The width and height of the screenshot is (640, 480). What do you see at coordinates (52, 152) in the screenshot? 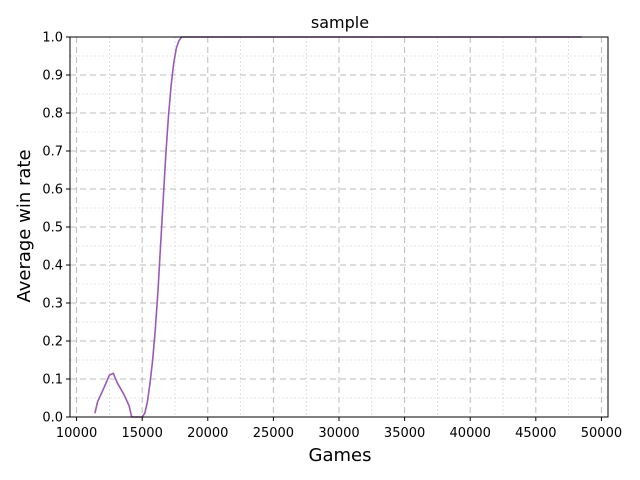
I see `y-tick-label: 0.7` at bounding box center [52, 152].